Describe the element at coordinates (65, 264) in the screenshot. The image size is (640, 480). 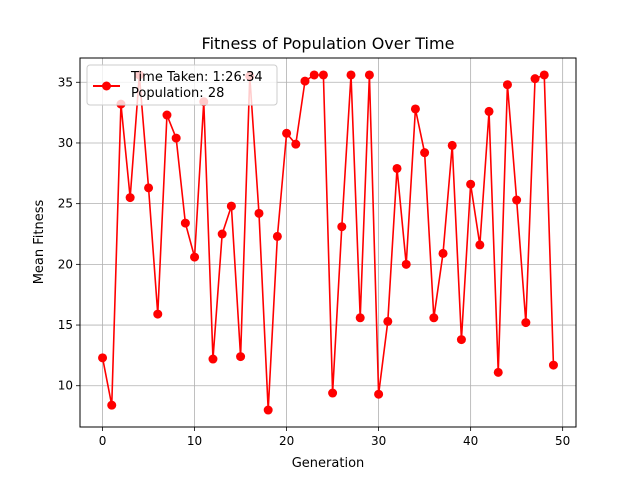
I see `y-tick-label: 20` at that location.